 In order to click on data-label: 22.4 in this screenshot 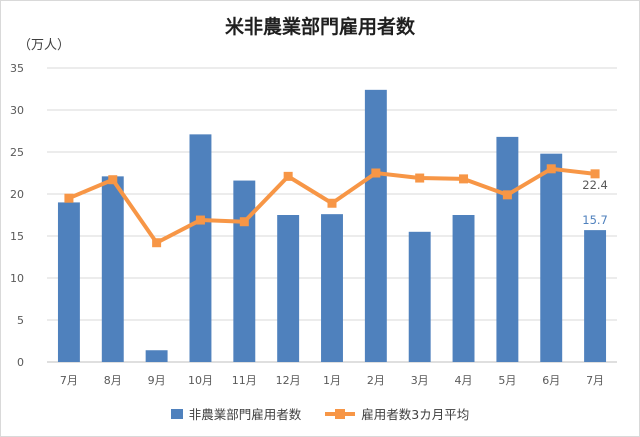, I will do `click(595, 185)`.